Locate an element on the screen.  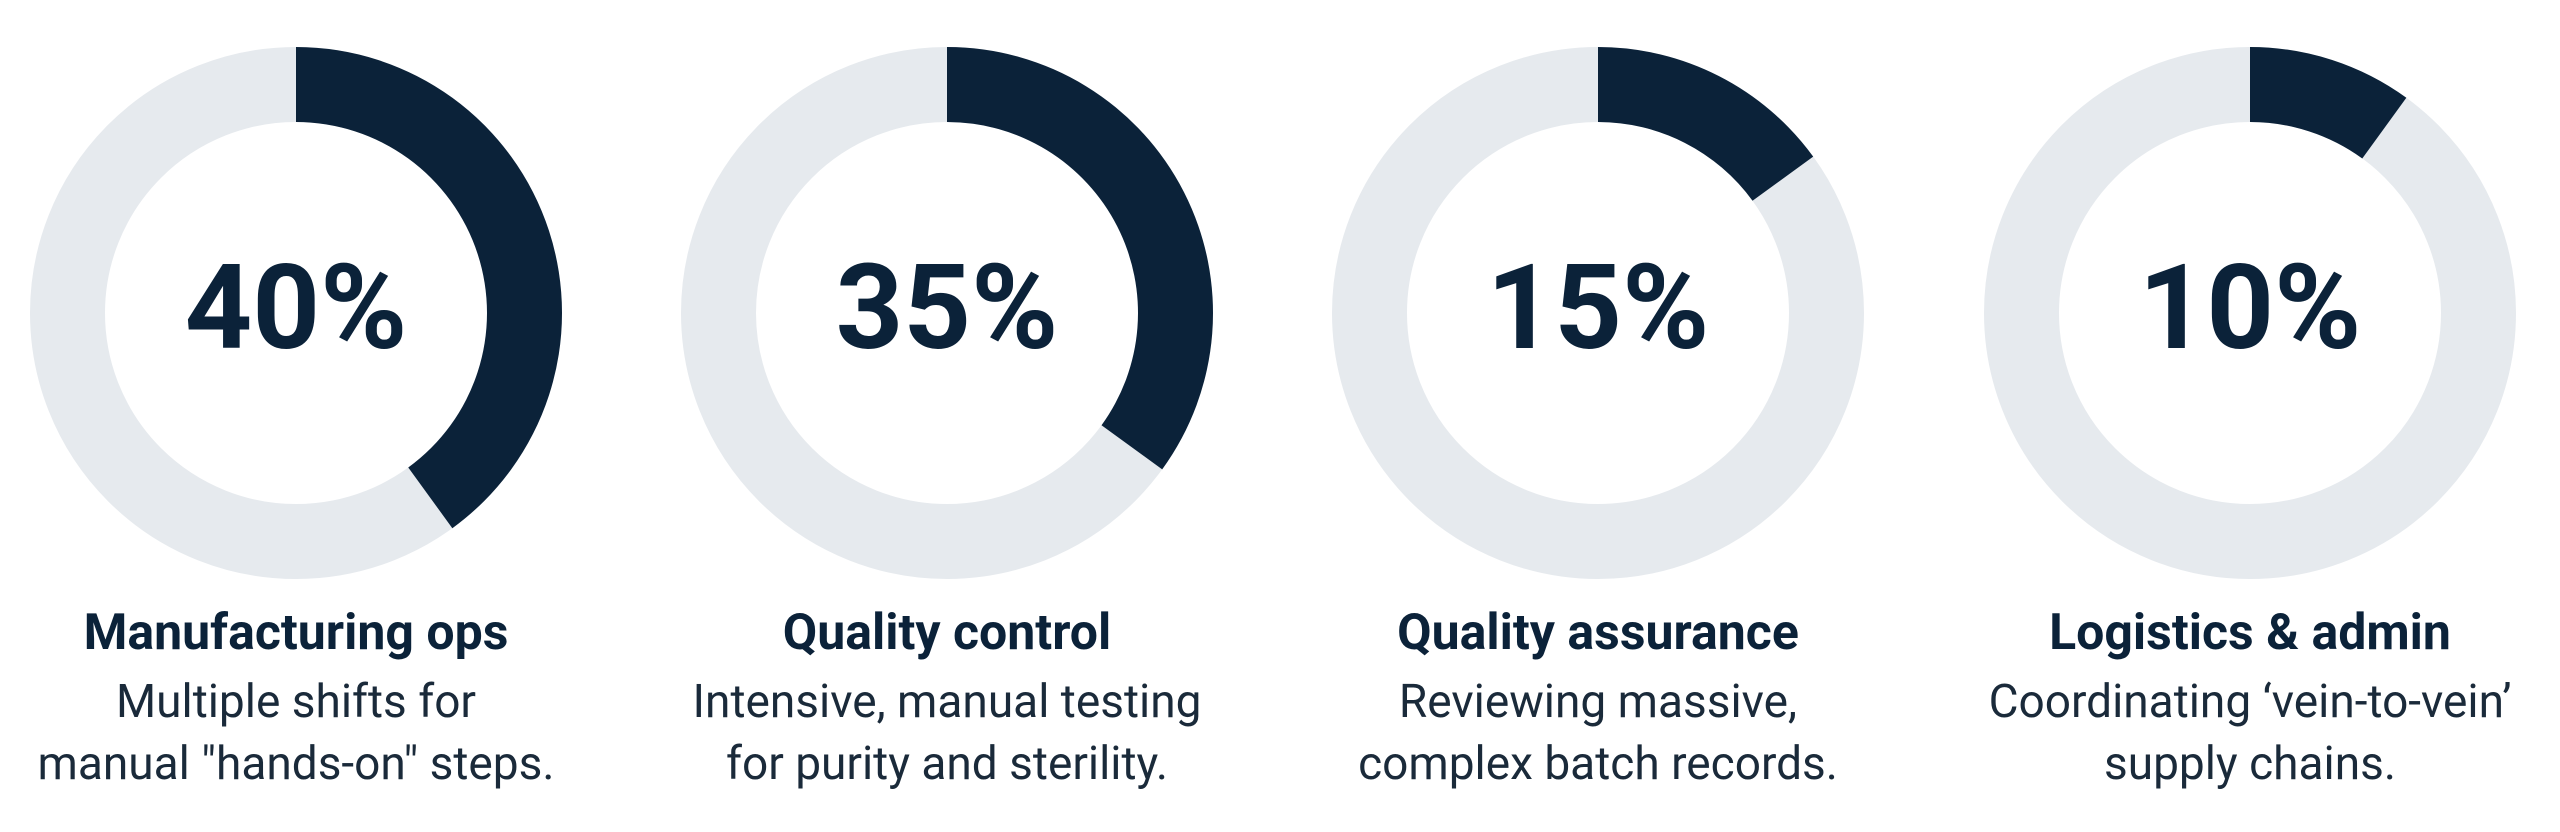
center-value-label: 10% is located at coordinates (2250, 308).